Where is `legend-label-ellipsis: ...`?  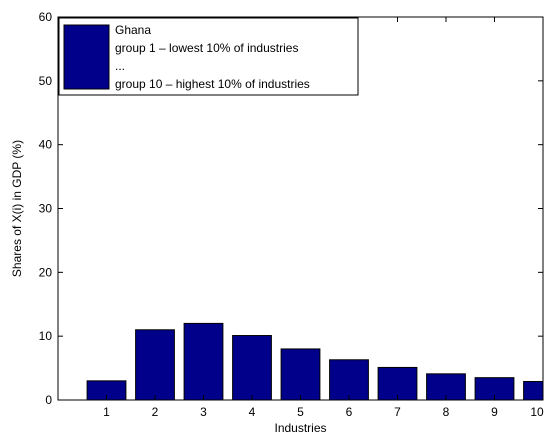 legend-label-ellipsis: ... is located at coordinates (120, 66).